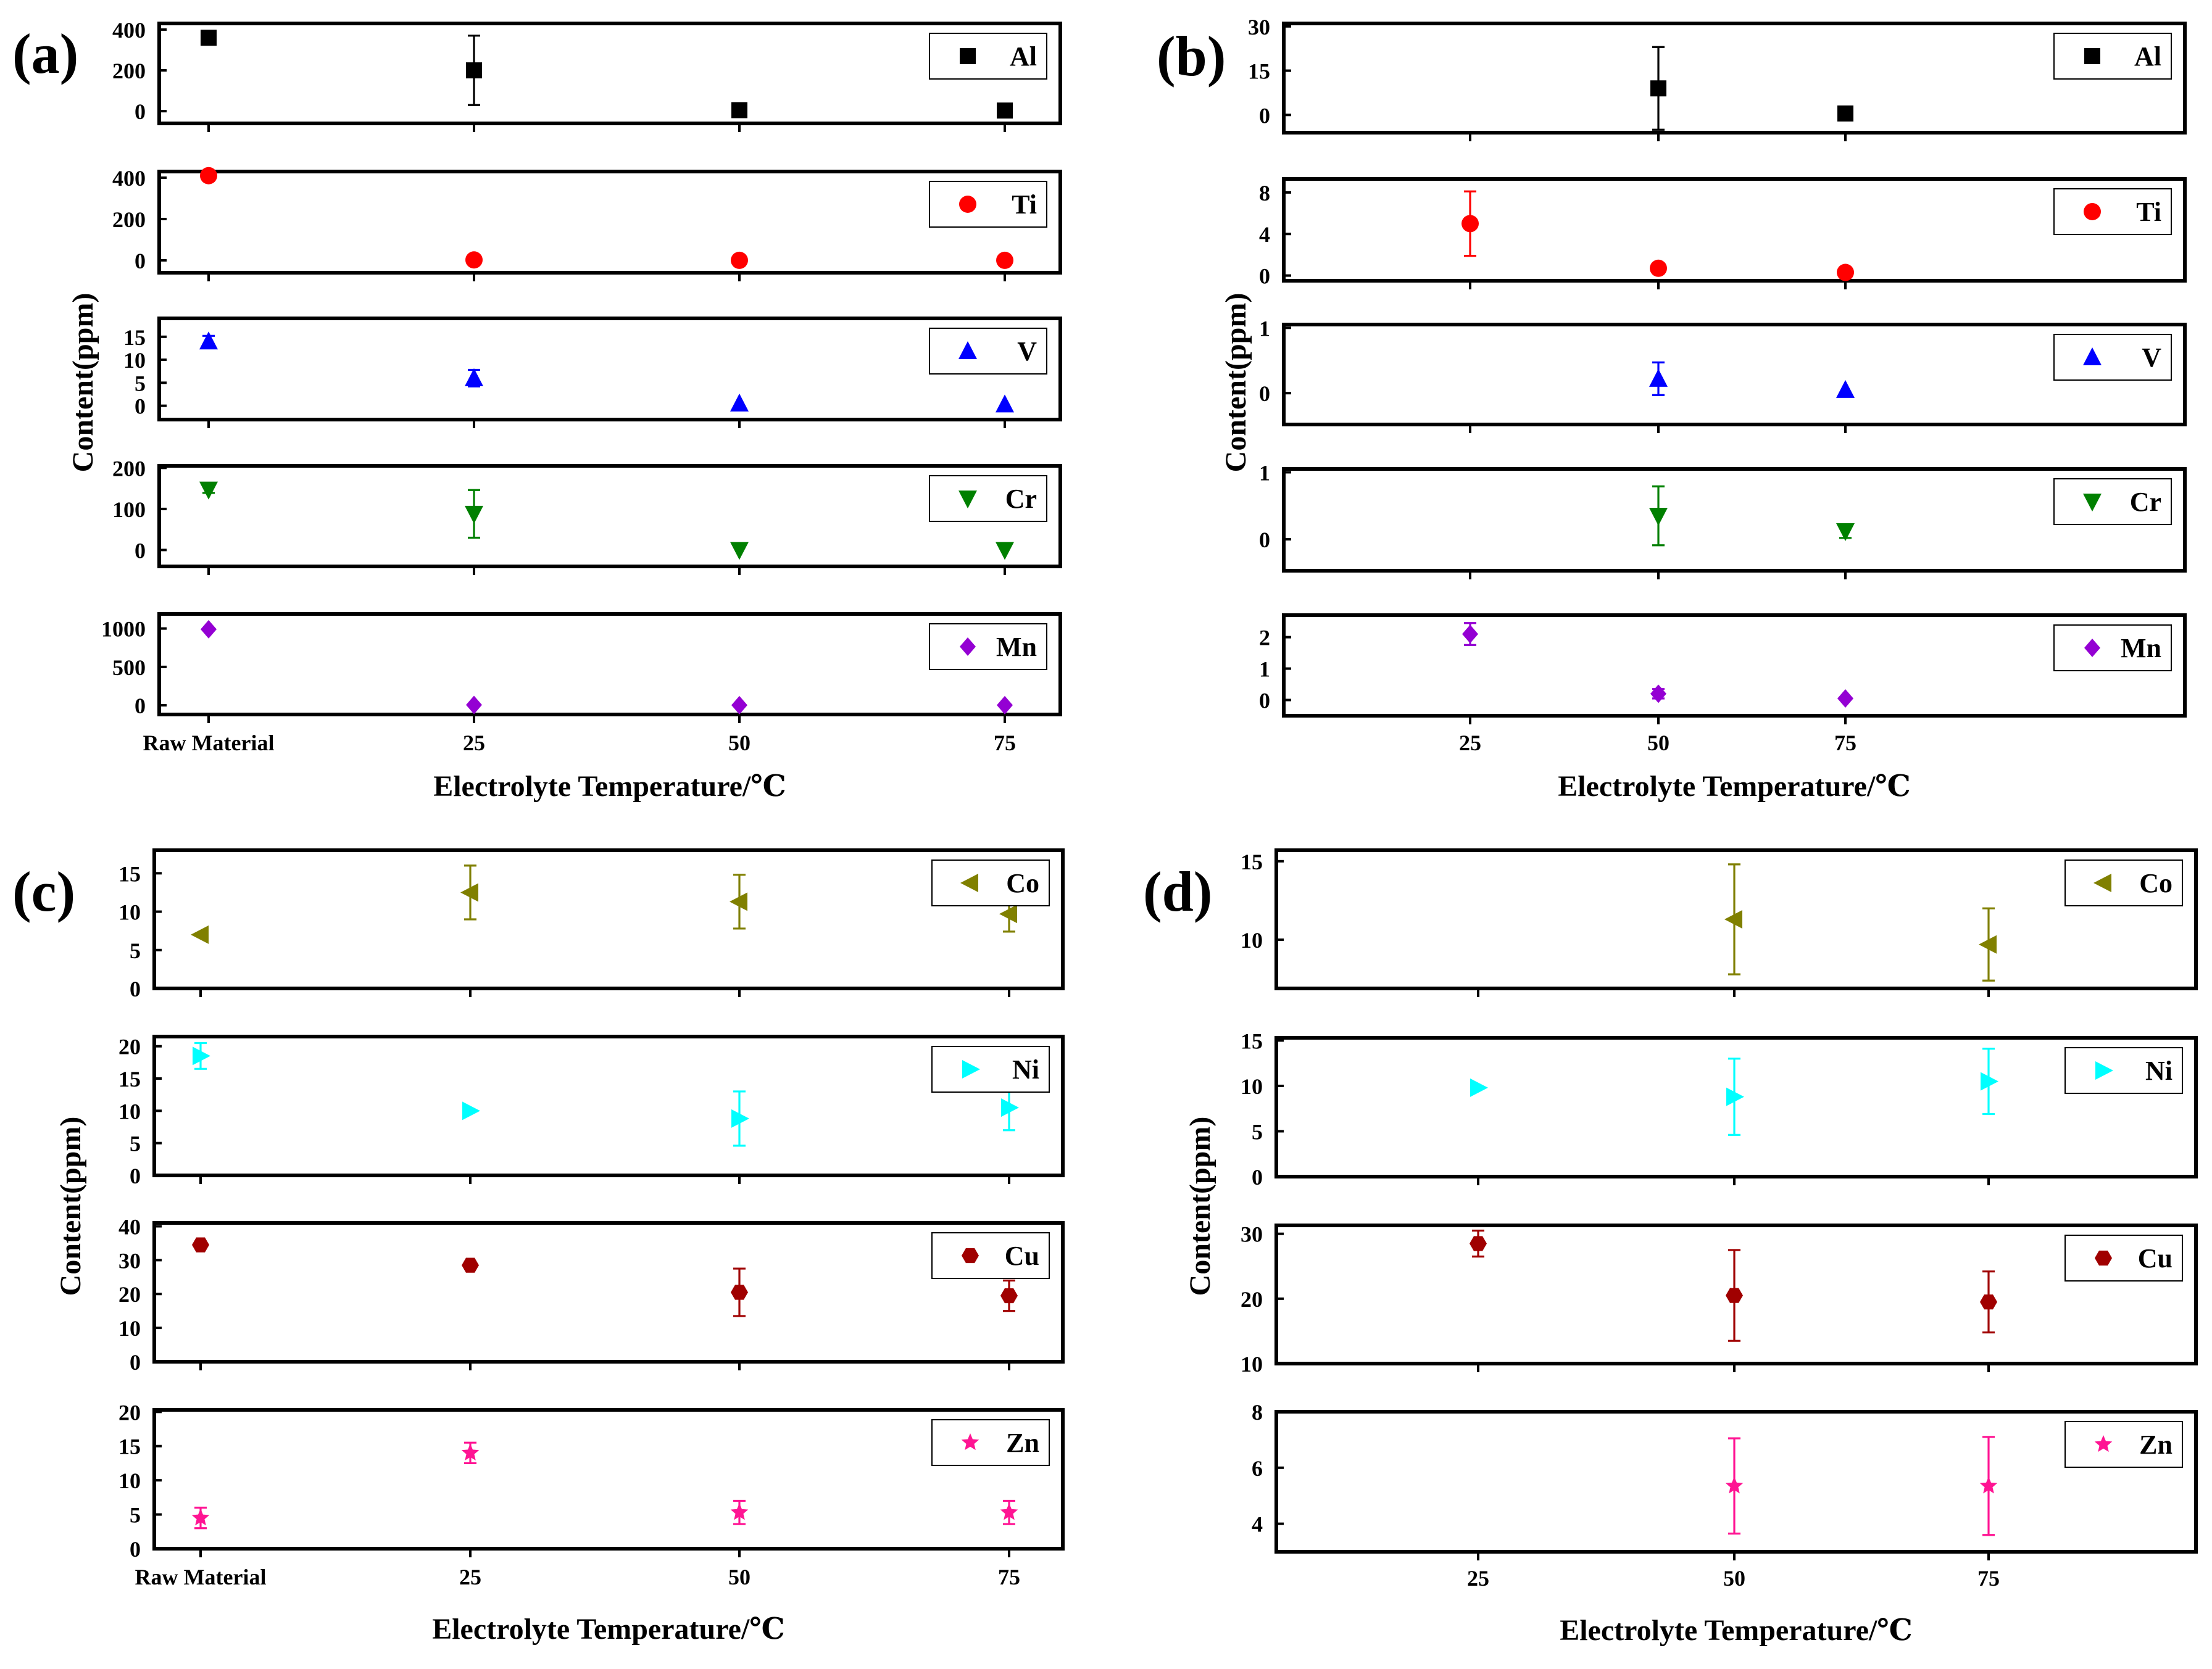 The image size is (2212, 1669). What do you see at coordinates (1022, 1256) in the screenshot?
I see `legend-label: Cu` at bounding box center [1022, 1256].